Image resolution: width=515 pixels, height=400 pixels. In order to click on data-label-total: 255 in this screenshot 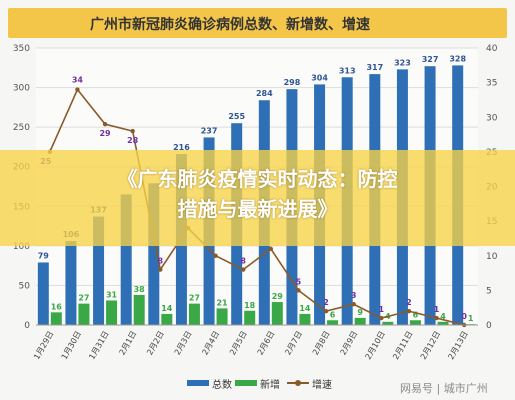, I will do `click(236, 116)`.